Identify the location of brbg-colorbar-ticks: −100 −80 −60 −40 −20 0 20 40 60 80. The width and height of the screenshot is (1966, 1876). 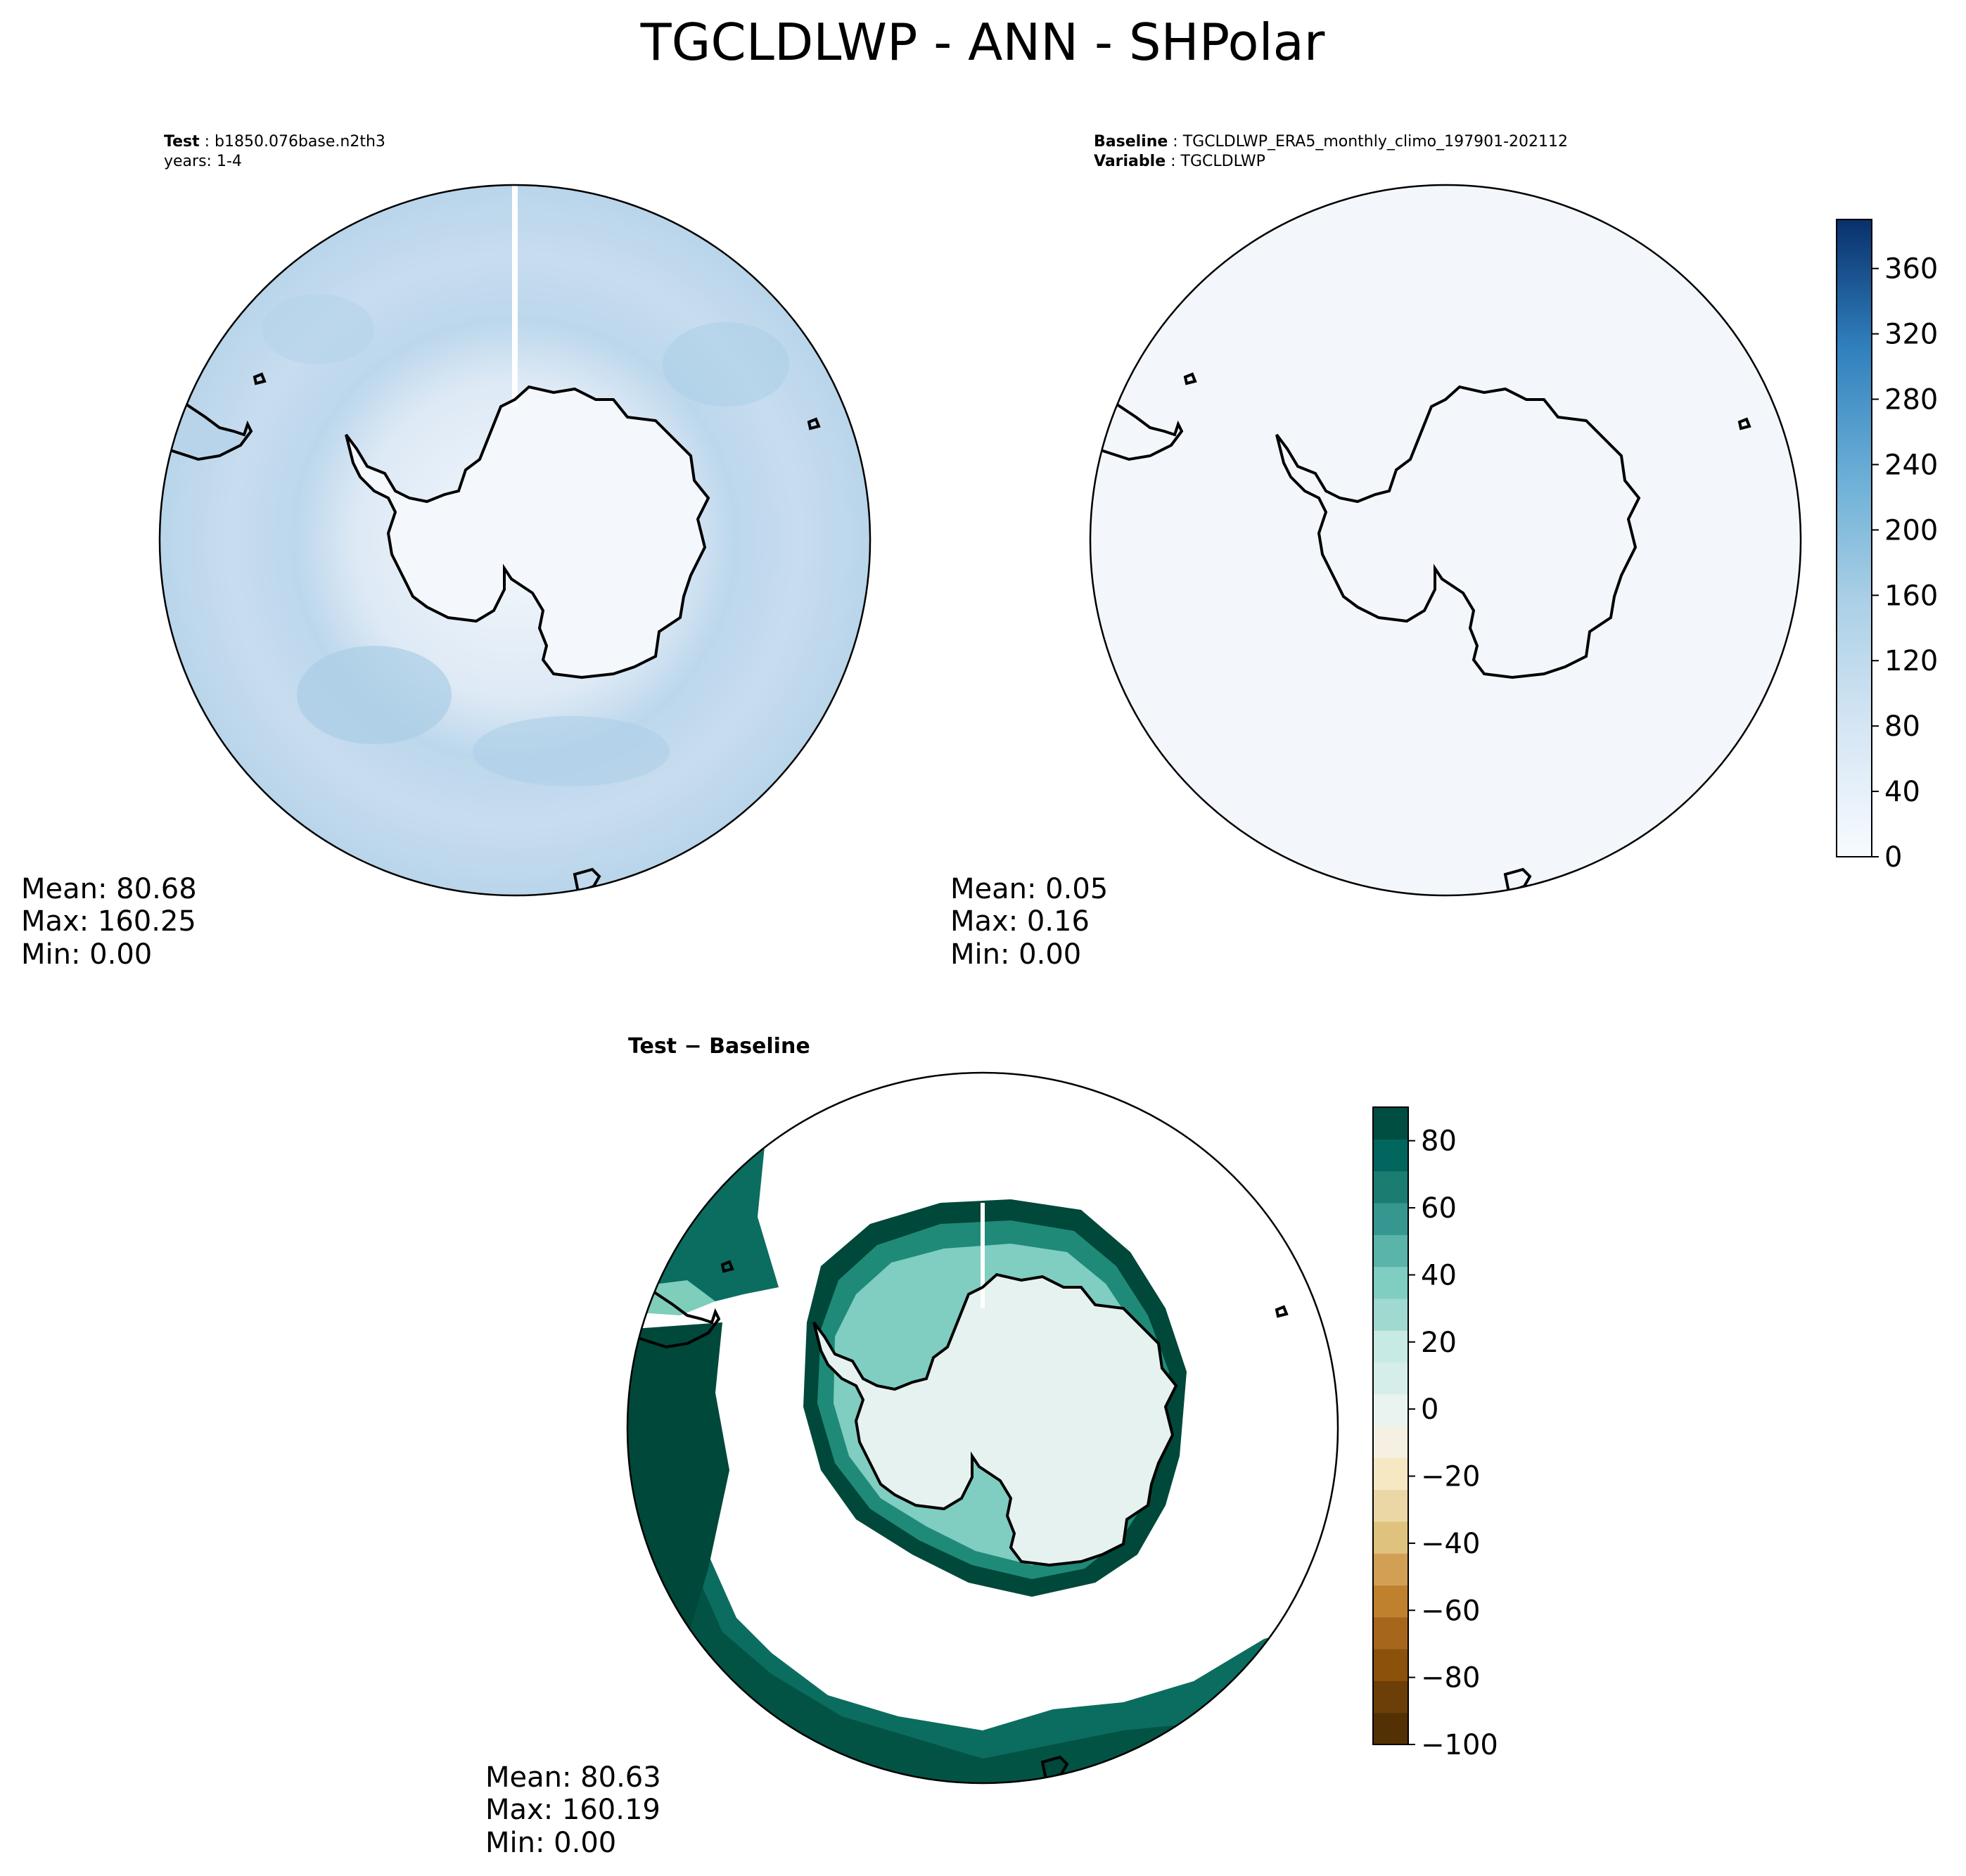
(1453, 1443).